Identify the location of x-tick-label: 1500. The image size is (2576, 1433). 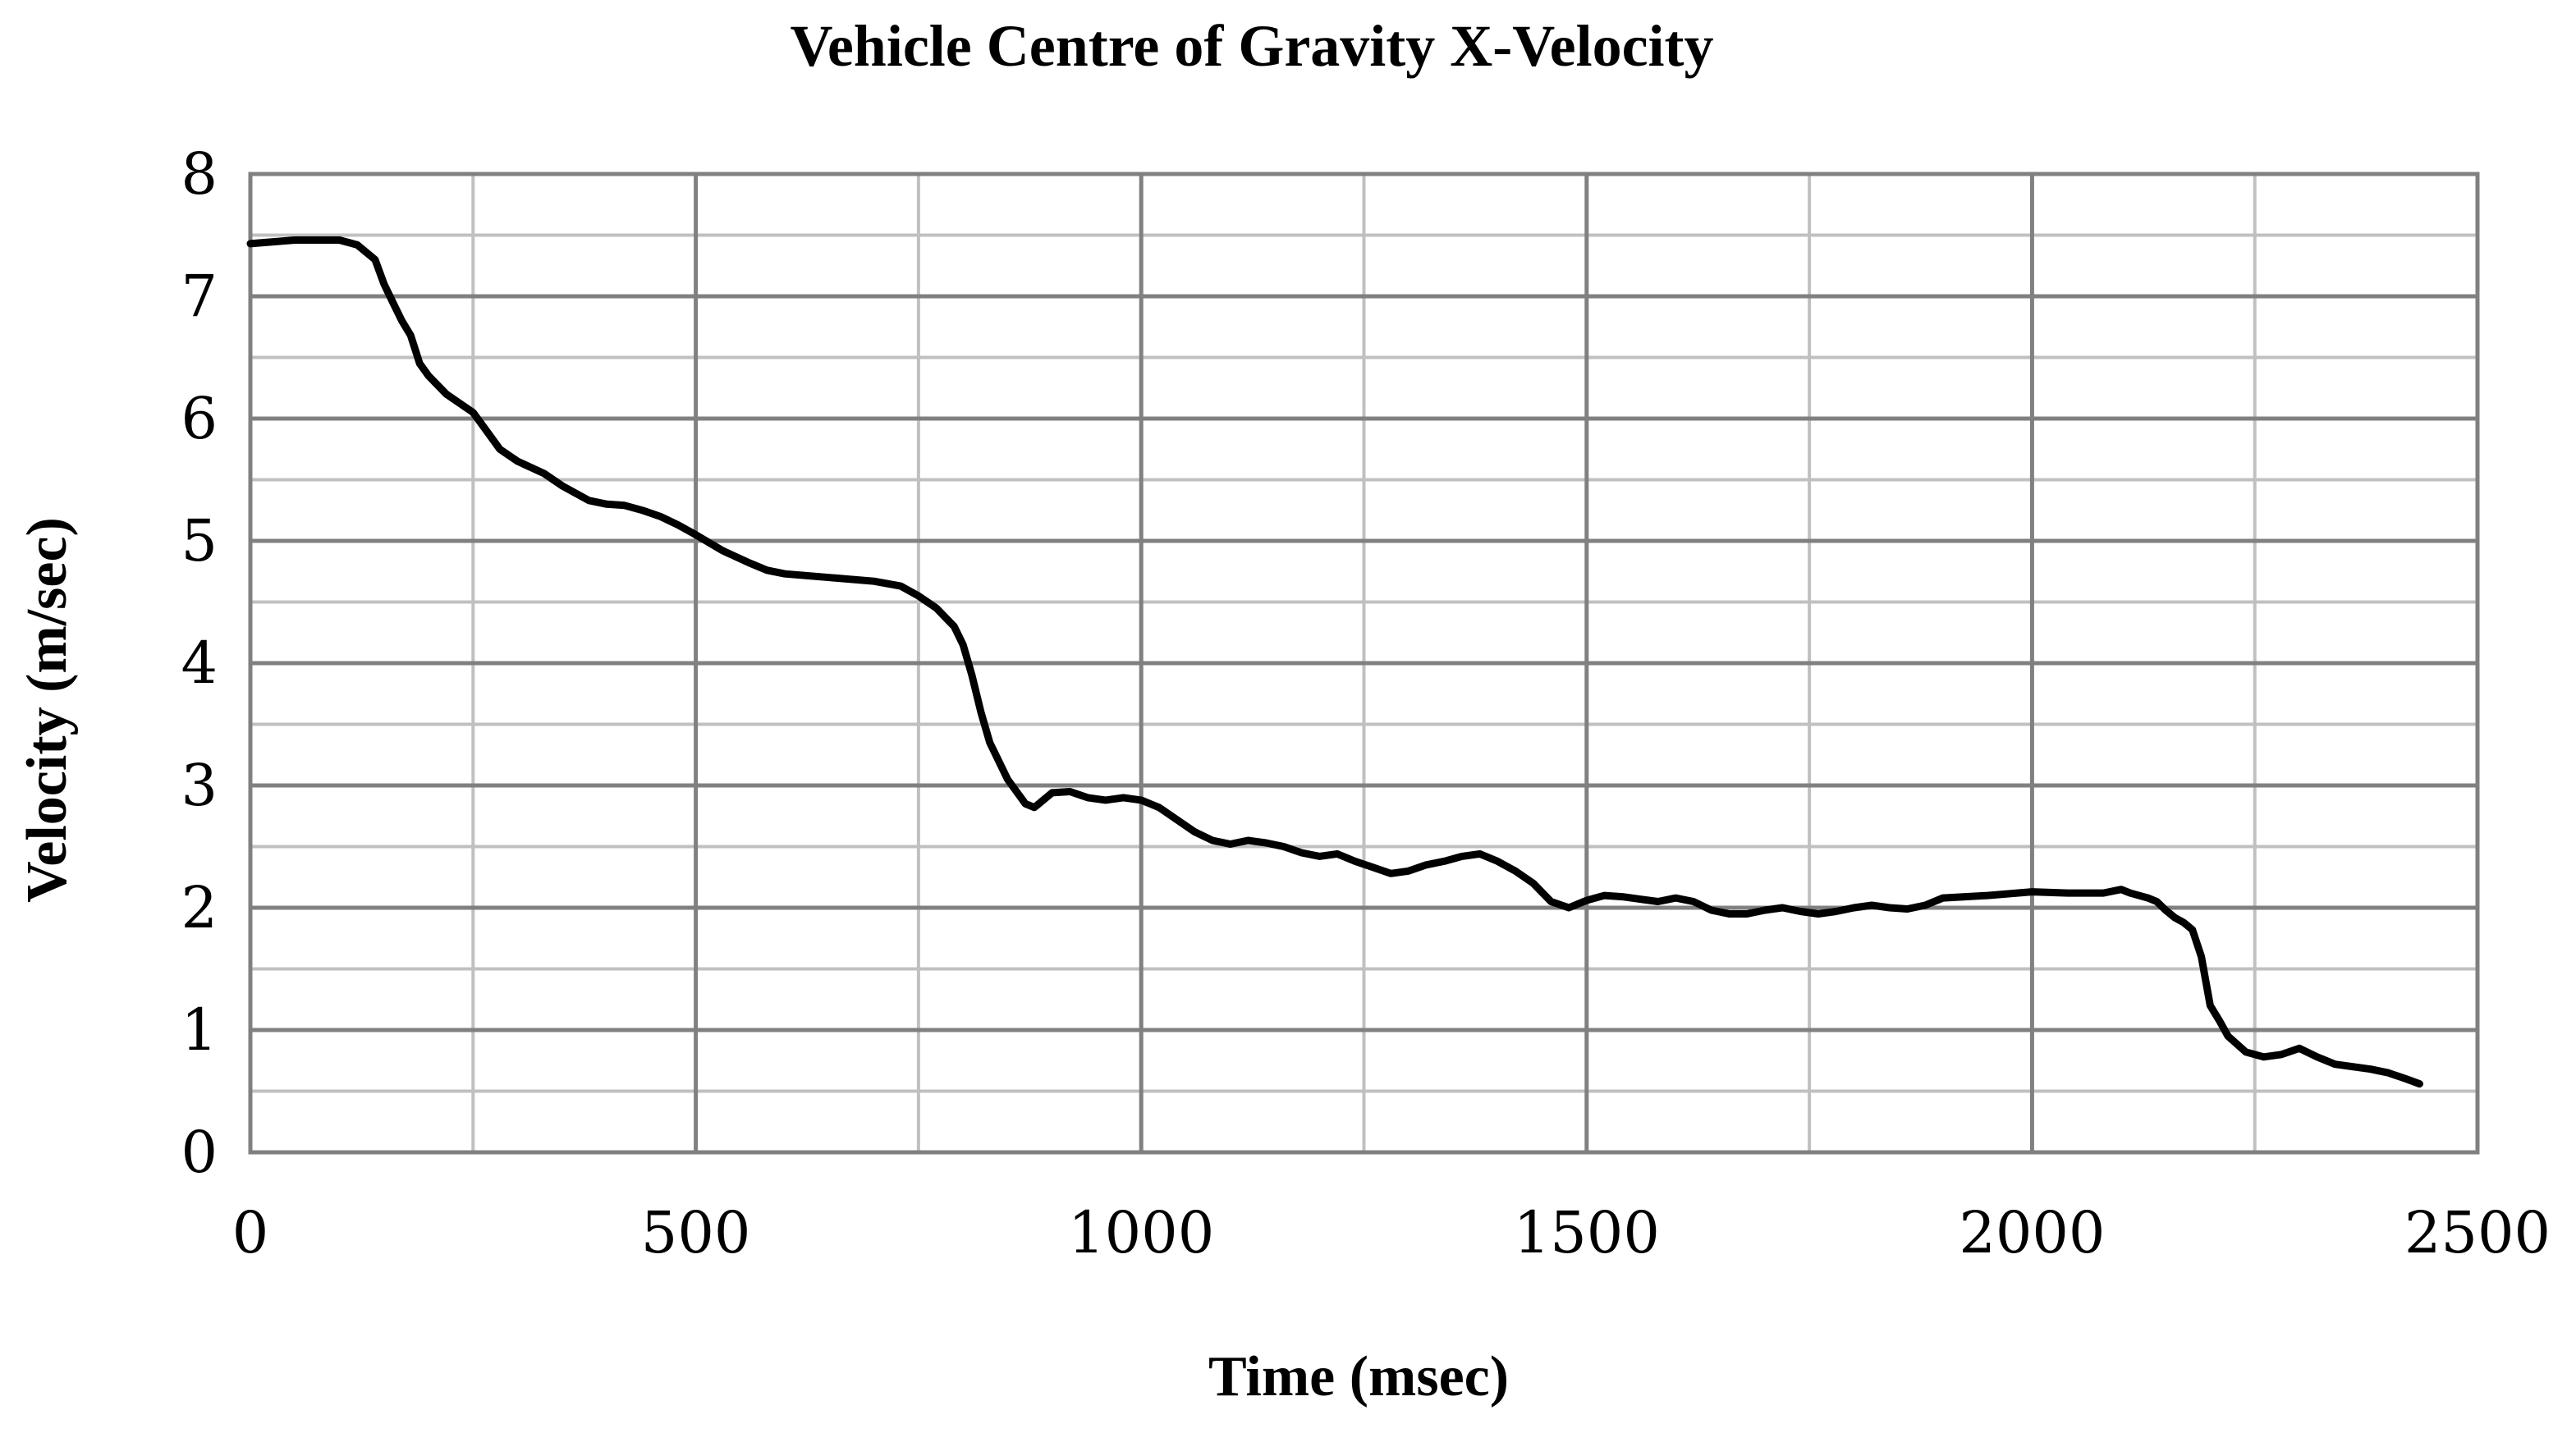
(1587, 1232).